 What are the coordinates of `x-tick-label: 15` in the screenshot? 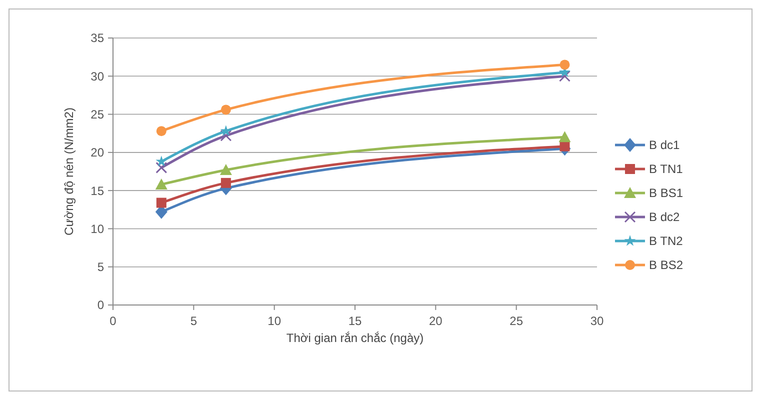 It's located at (355, 321).